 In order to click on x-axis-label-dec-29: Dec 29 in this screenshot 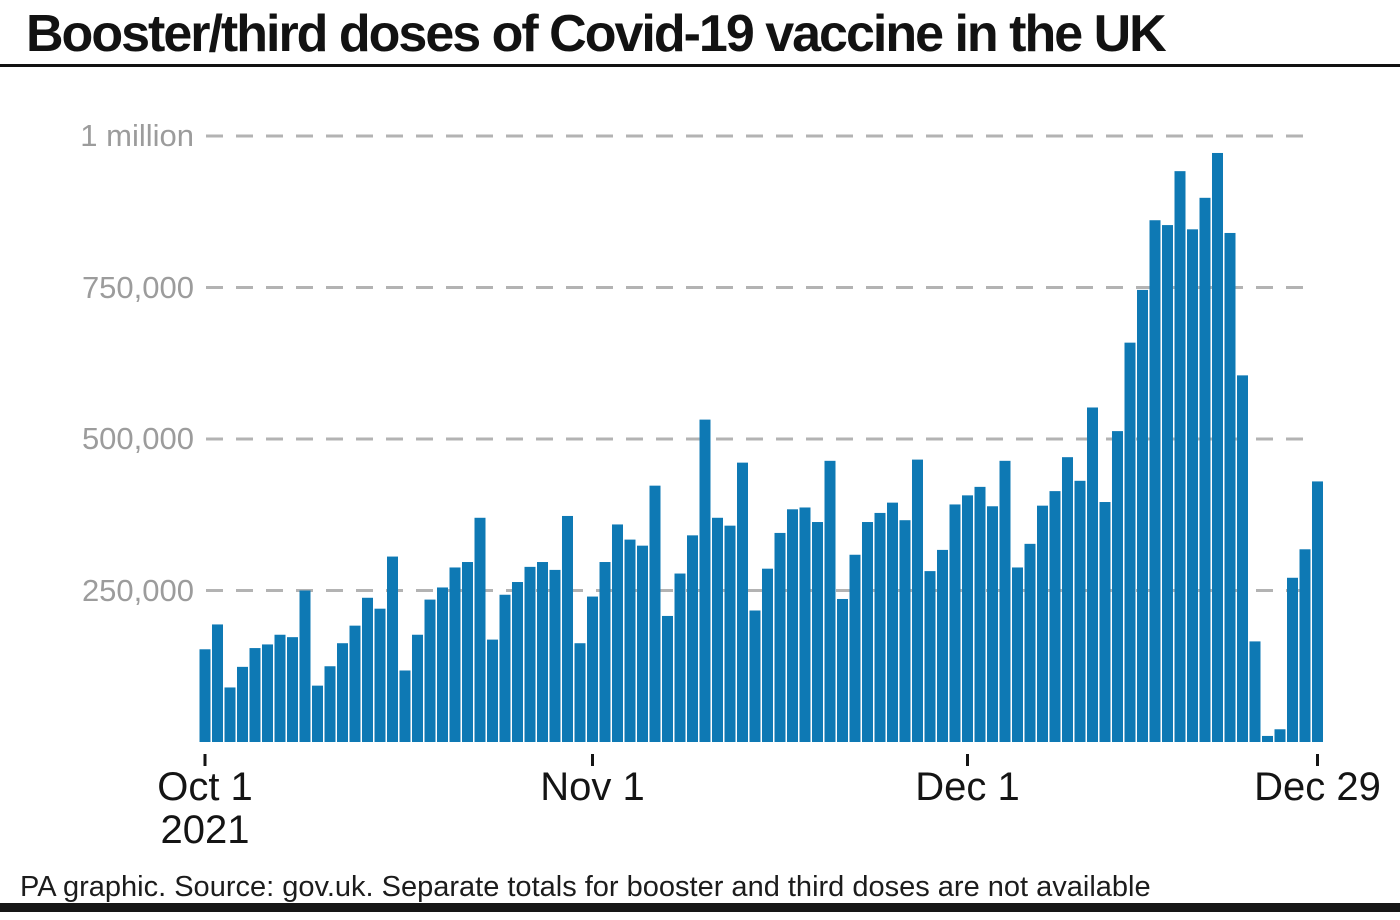, I will do `click(1317, 787)`.